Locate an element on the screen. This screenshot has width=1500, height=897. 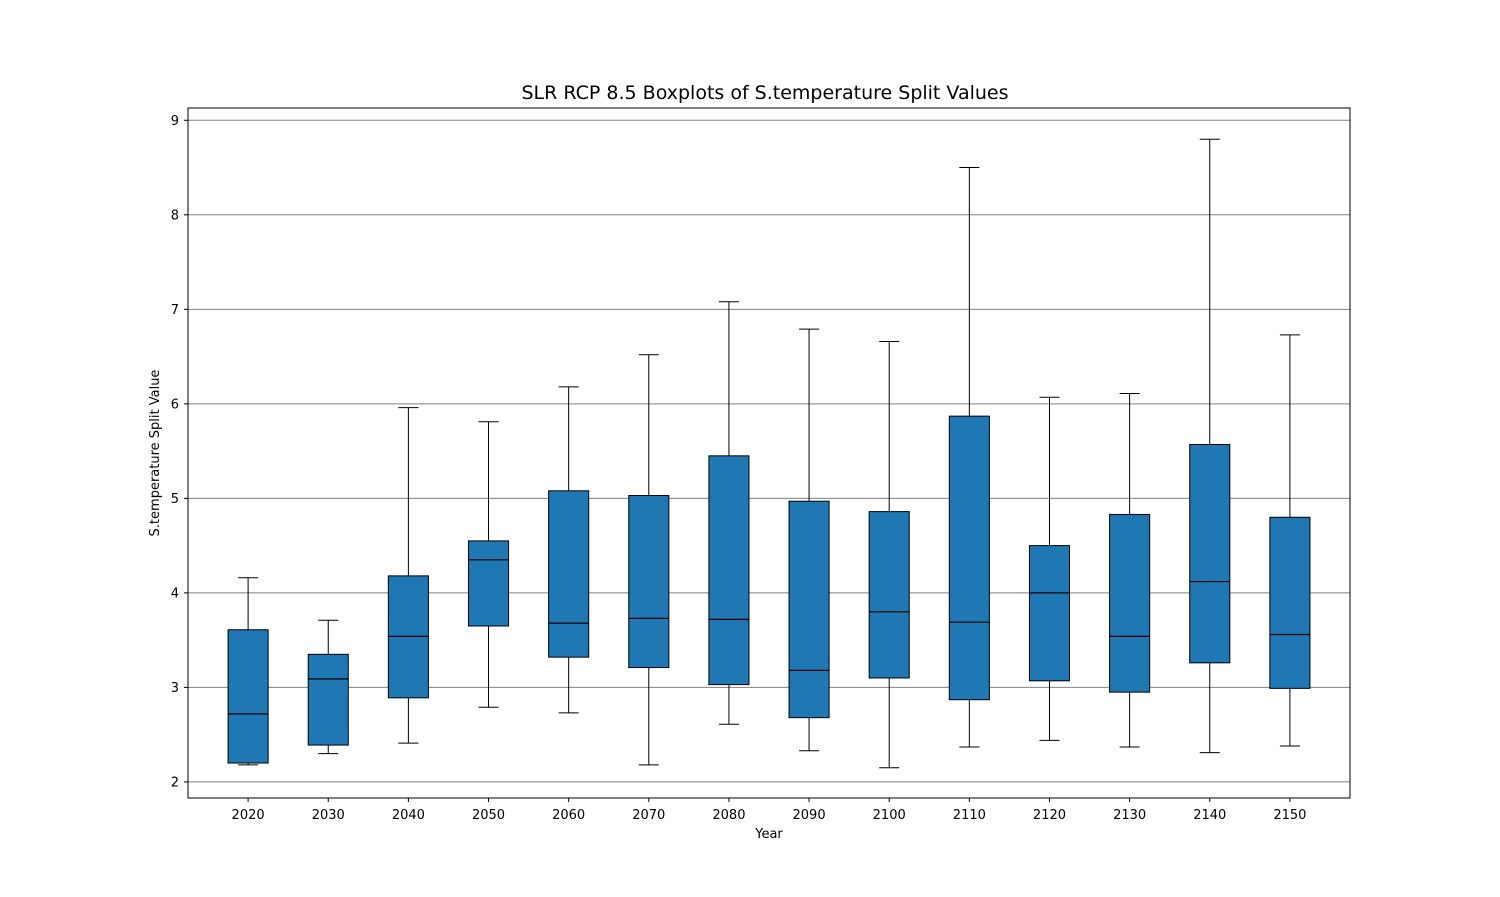
x-tick-label: 2050 is located at coordinates (488, 815).